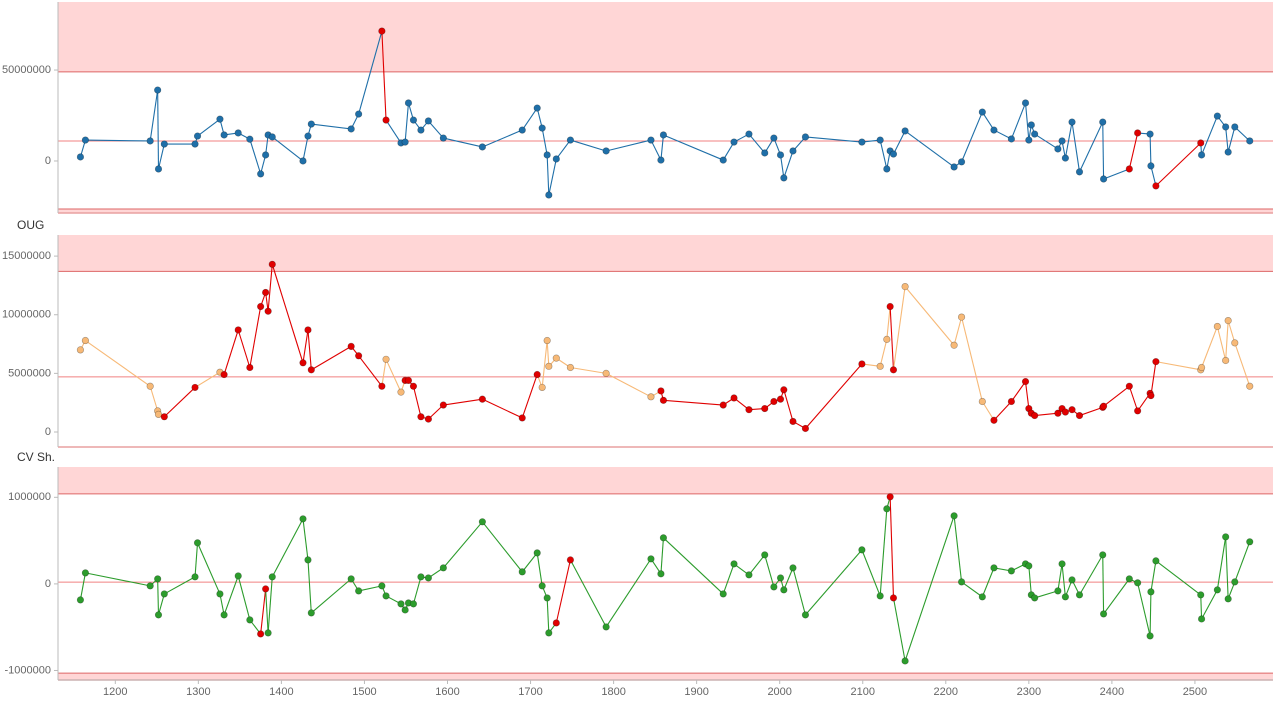 This screenshot has height=708, width=1275. Describe the element at coordinates (364, 692) in the screenshot. I see `x-tick-label: 1500` at that location.